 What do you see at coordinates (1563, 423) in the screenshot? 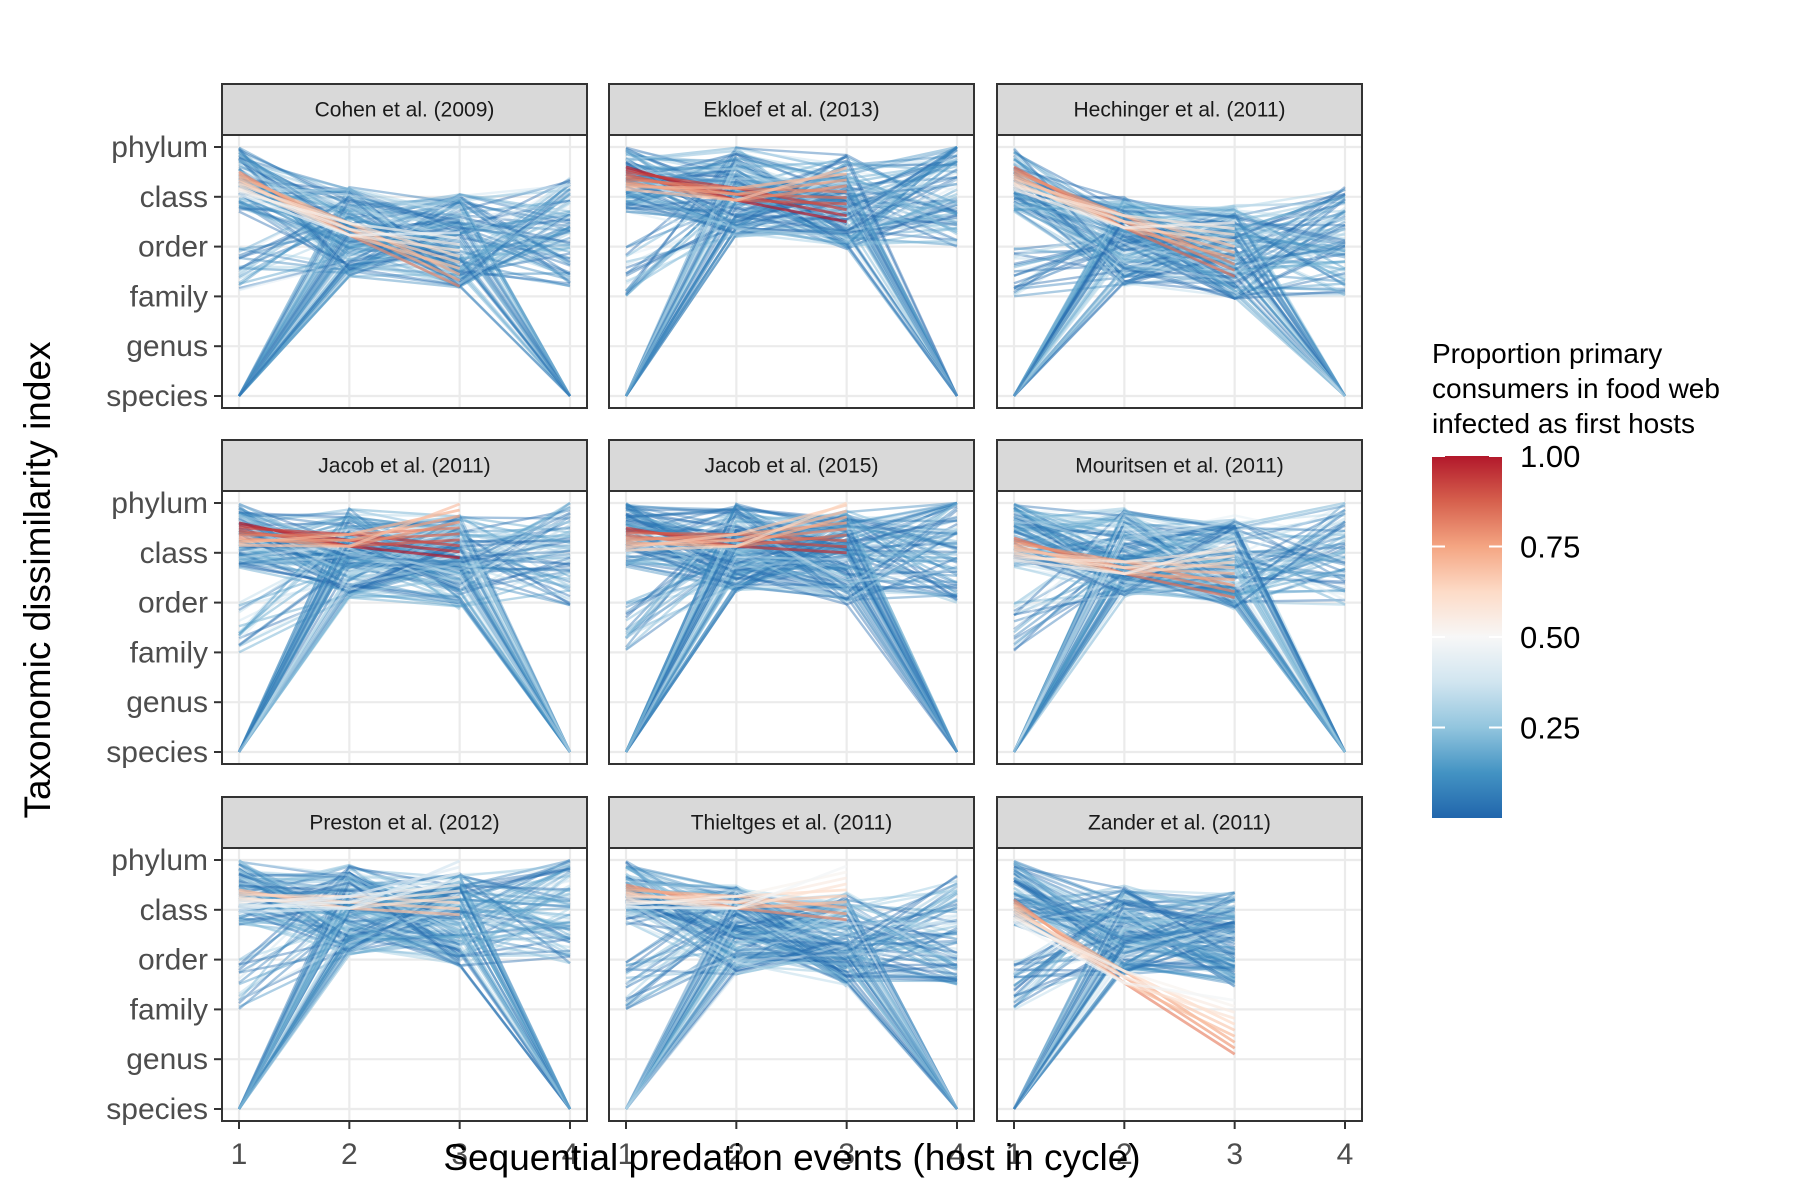
I see `legend-title-line-3: infected as first hosts` at bounding box center [1563, 423].